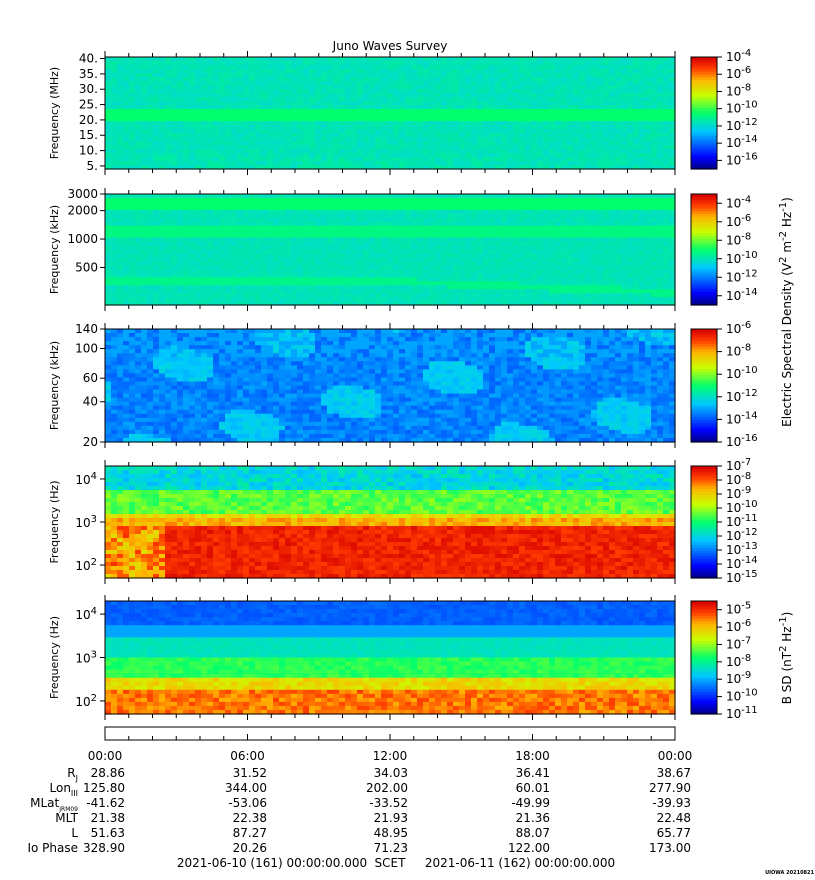  What do you see at coordinates (533, 833) in the screenshot?
I see `ephemeris-value: 88.07` at bounding box center [533, 833].